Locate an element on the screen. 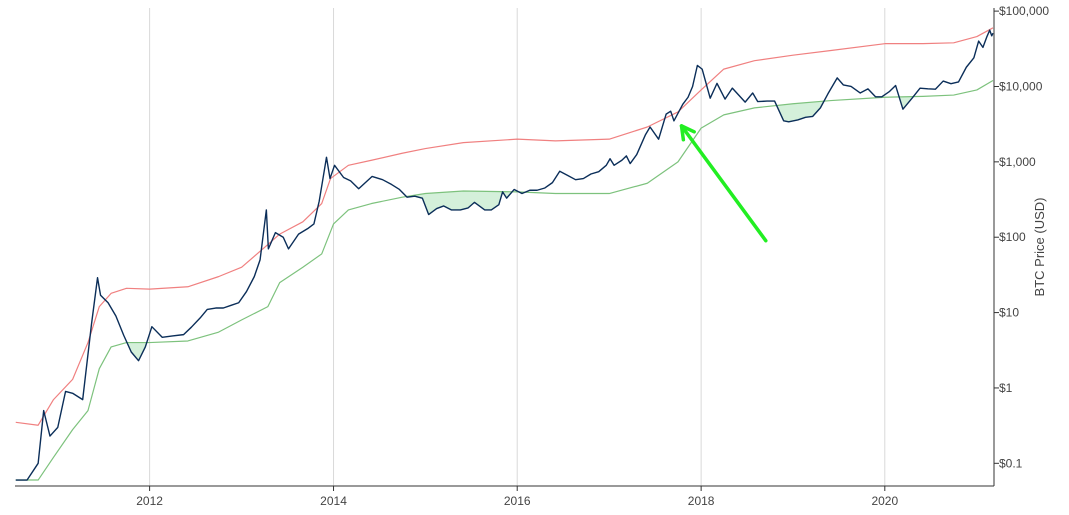 Image resolution: width=1069 pixels, height=515 pixels. y-axis-ticks: $0.1 $1 $10 $100 $1,000 $10,000 $100,000 is located at coordinates (1021, 237).